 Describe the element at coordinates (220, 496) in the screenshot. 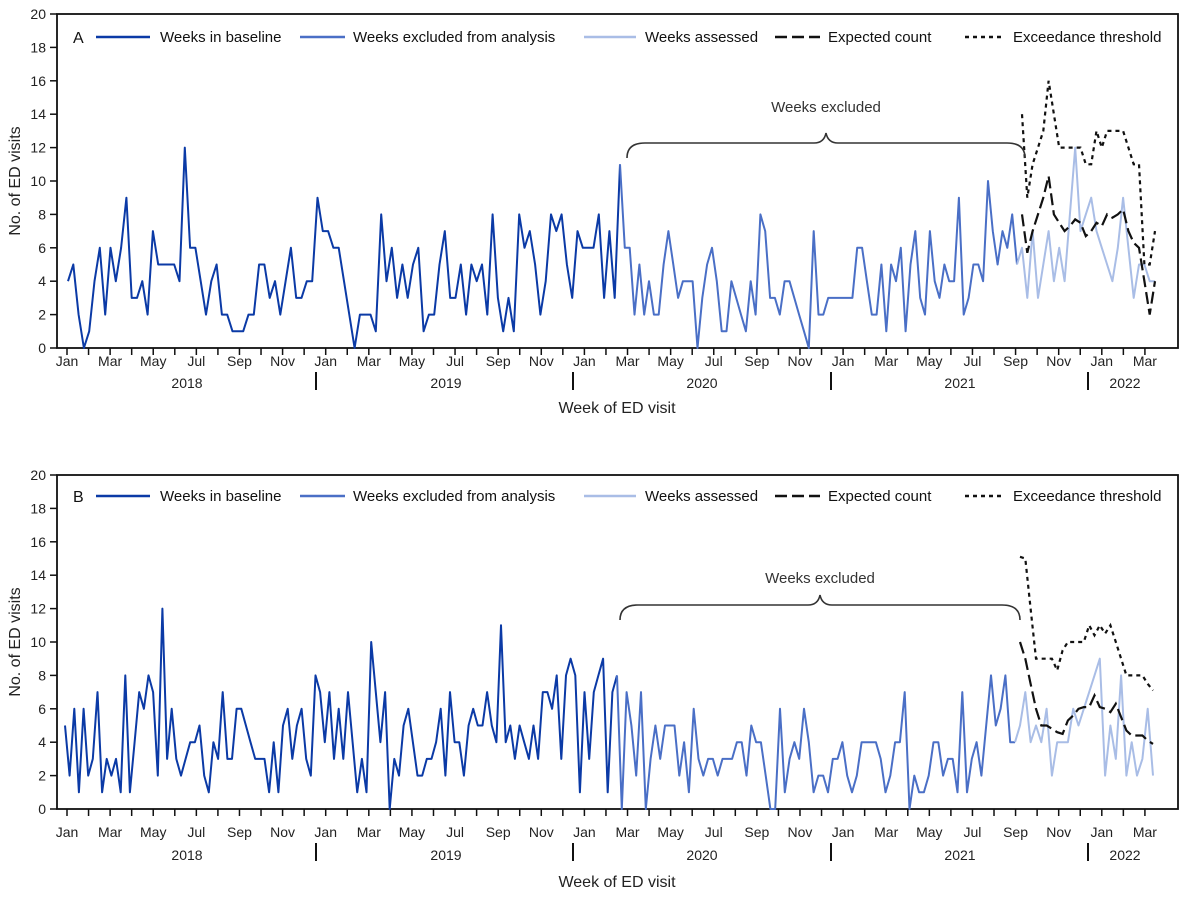

I see `legend-label: Weeks in baseline` at that location.